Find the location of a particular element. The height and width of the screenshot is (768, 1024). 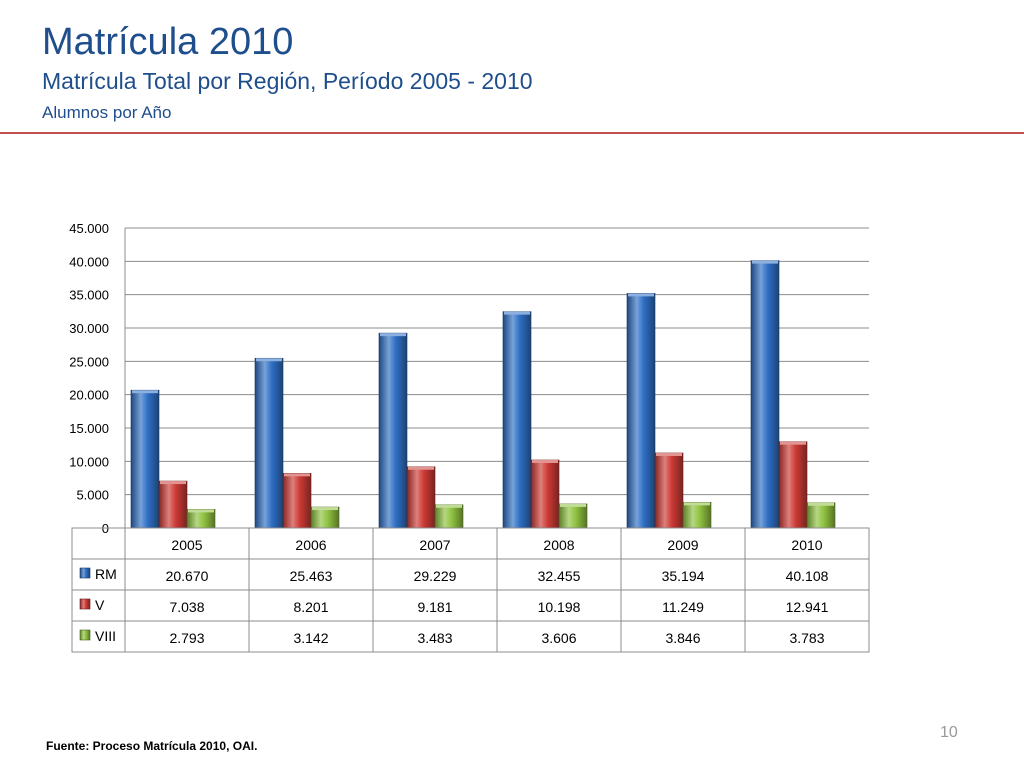

data-label: 7.038 is located at coordinates (186, 607).